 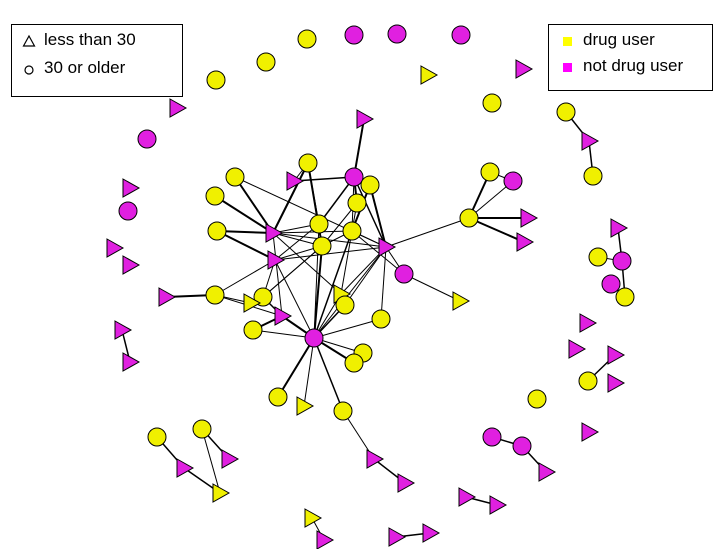 What do you see at coordinates (85, 67) in the screenshot?
I see `legend-label: 30 or older` at bounding box center [85, 67].